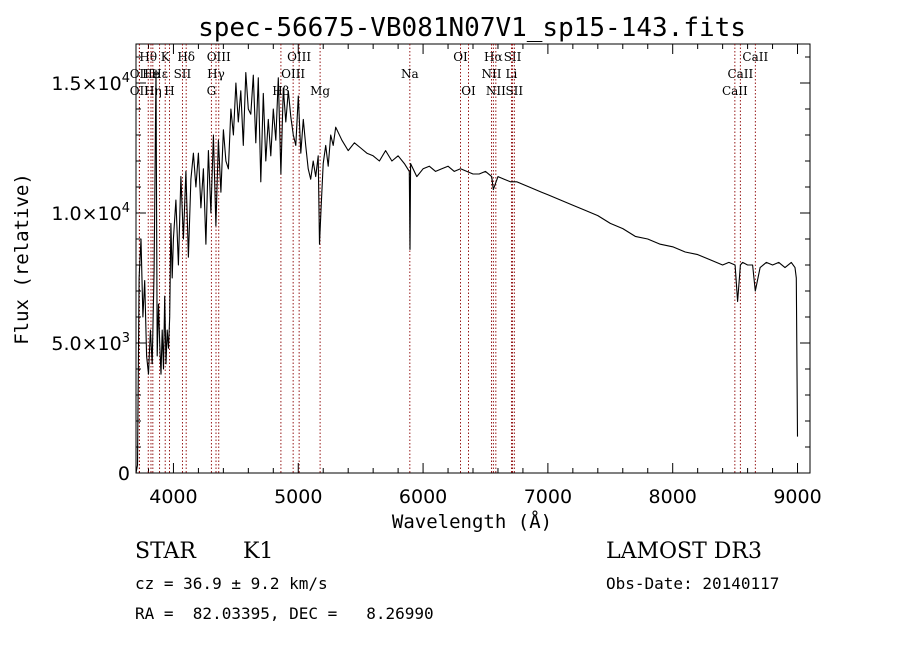 The width and height of the screenshot is (900, 649). Describe the element at coordinates (166, 57) in the screenshot. I see `spectral-line-label: K` at that location.